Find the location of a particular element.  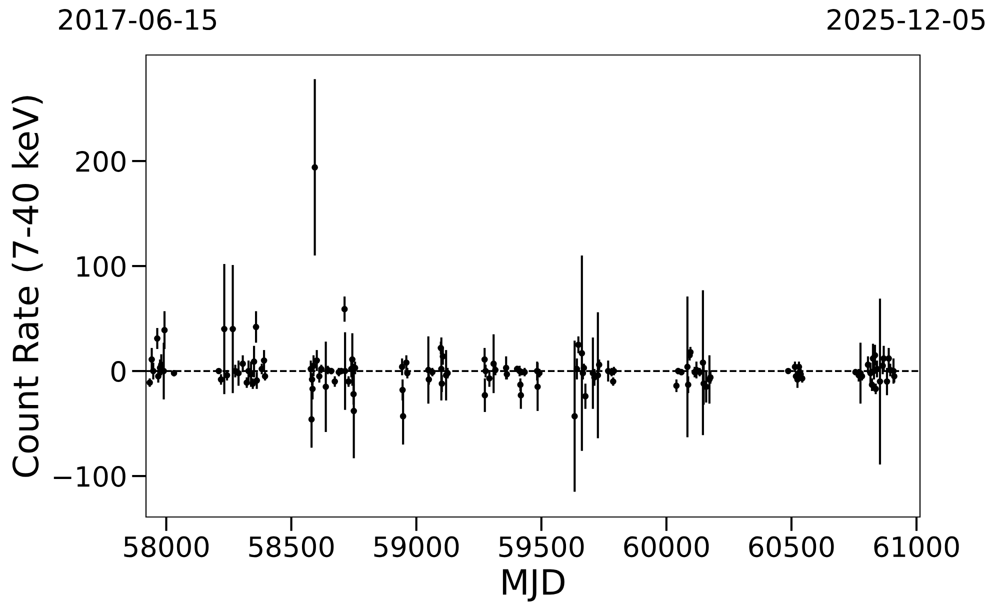

x-tick-label: 59000 is located at coordinates (416, 547).